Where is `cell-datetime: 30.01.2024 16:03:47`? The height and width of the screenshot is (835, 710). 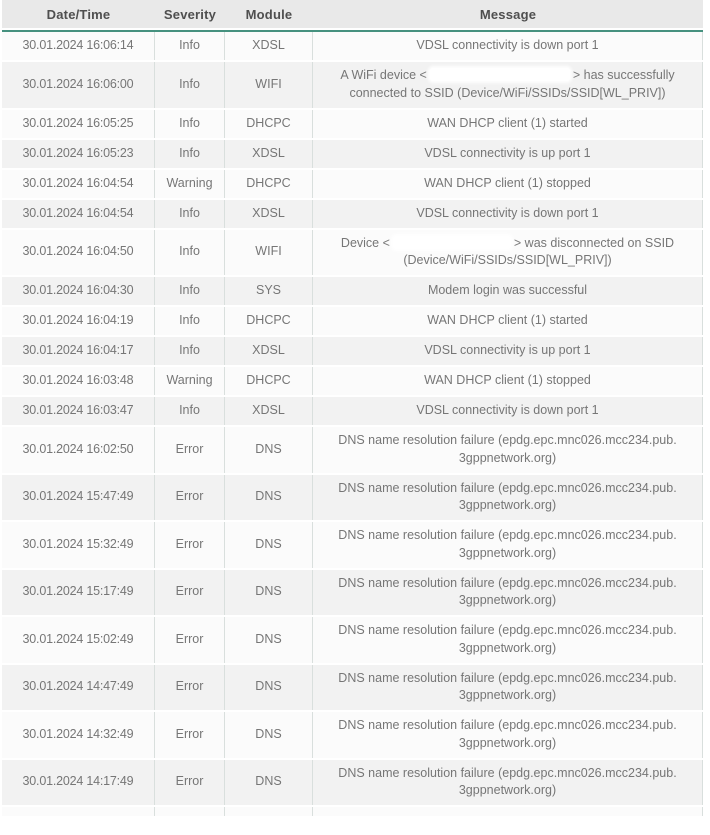 cell-datetime: 30.01.2024 16:03:47 is located at coordinates (78, 411).